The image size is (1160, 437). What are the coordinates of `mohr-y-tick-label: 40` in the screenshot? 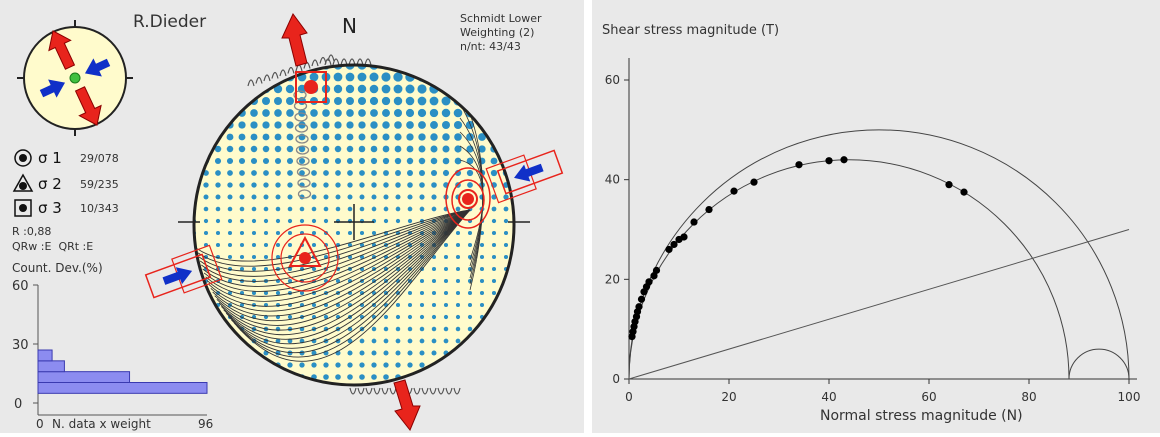 It's located at (612, 180).